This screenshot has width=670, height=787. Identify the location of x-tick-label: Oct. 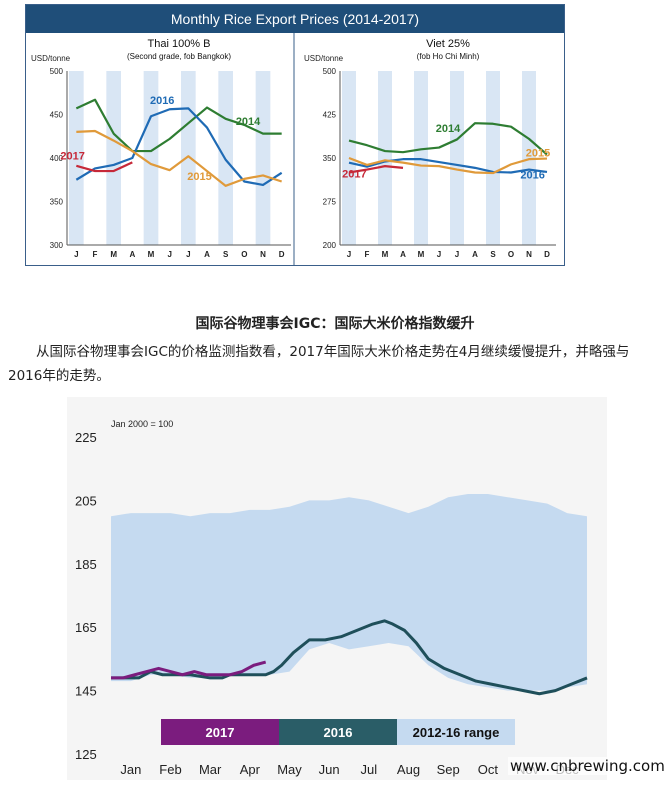
(488, 769).